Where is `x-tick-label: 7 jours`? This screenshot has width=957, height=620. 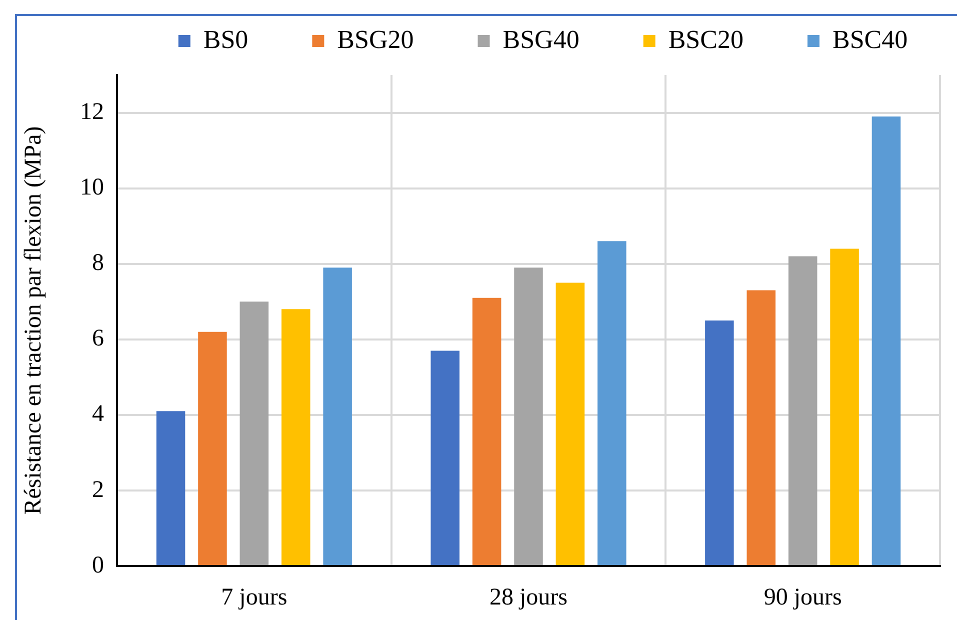
x-tick-label: 7 jours is located at coordinates (254, 597).